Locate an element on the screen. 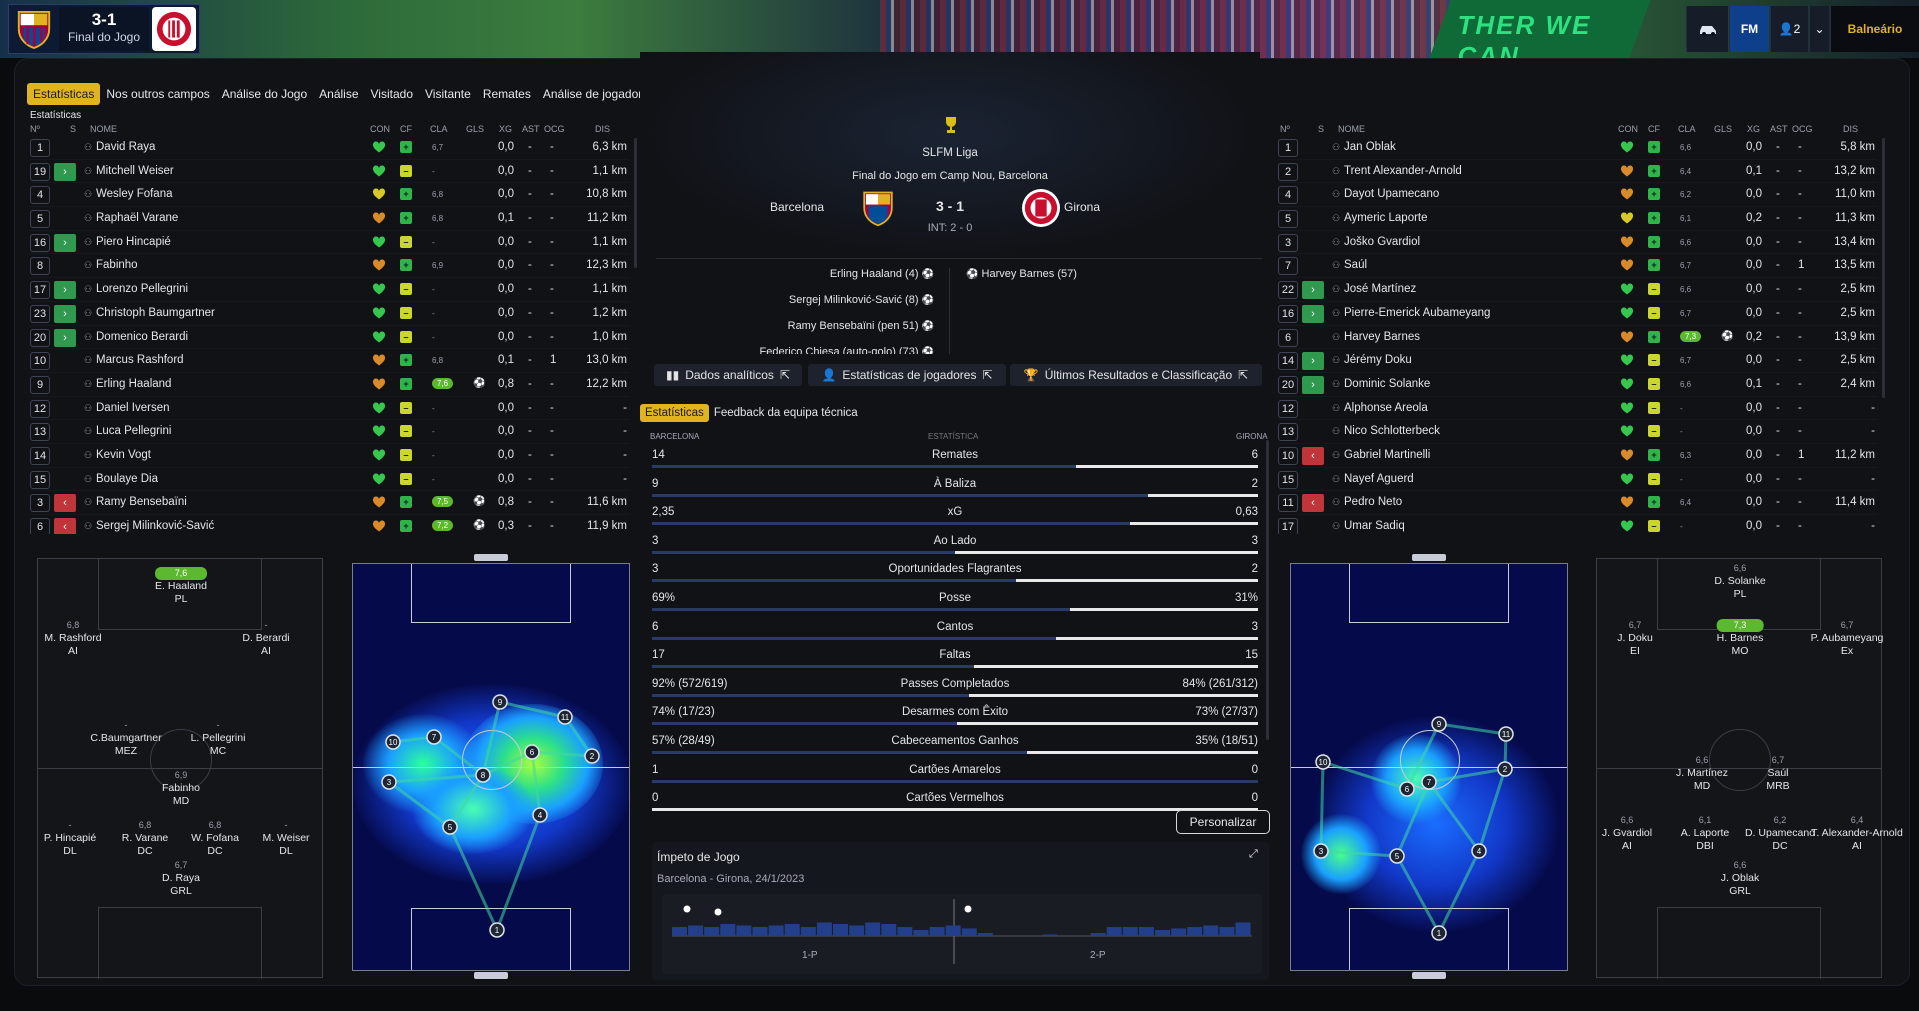 This screenshot has height=1011, width=1919. table-row: 8 ⚇ Fabinho +6,9 0,0 - - 12,3 km is located at coordinates (330, 266).